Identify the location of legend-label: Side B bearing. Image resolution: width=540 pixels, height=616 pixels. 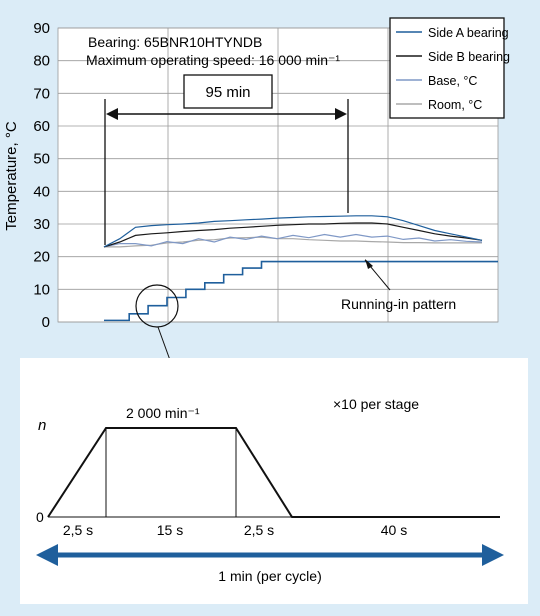
(469, 57).